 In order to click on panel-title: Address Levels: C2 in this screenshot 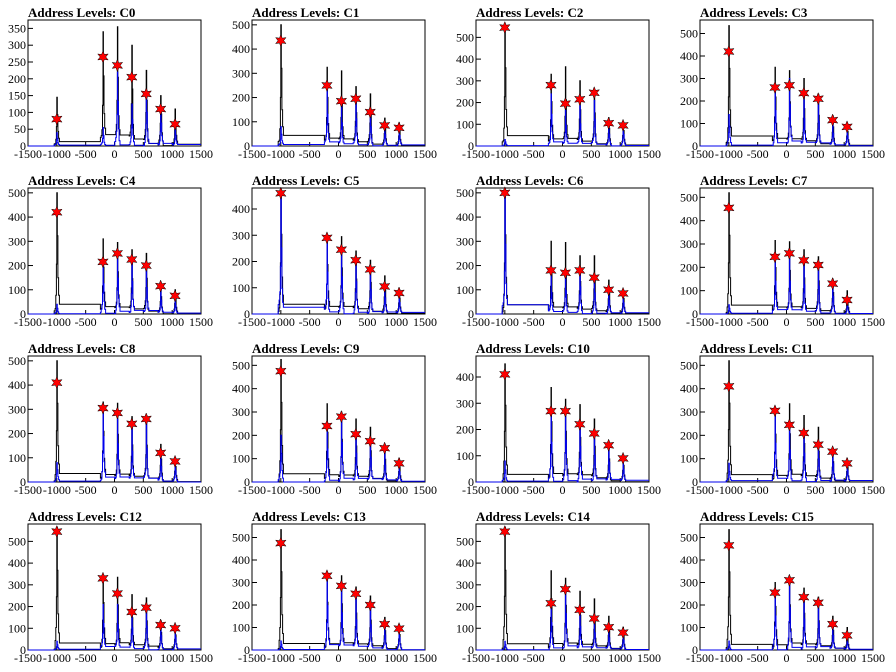, I will do `click(529, 12)`.